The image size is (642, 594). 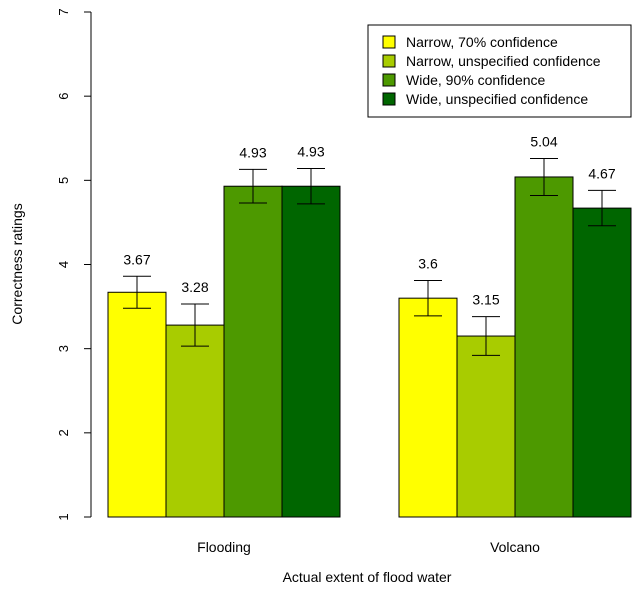 What do you see at coordinates (63, 348) in the screenshot?
I see `y-tick-label: 3` at bounding box center [63, 348].